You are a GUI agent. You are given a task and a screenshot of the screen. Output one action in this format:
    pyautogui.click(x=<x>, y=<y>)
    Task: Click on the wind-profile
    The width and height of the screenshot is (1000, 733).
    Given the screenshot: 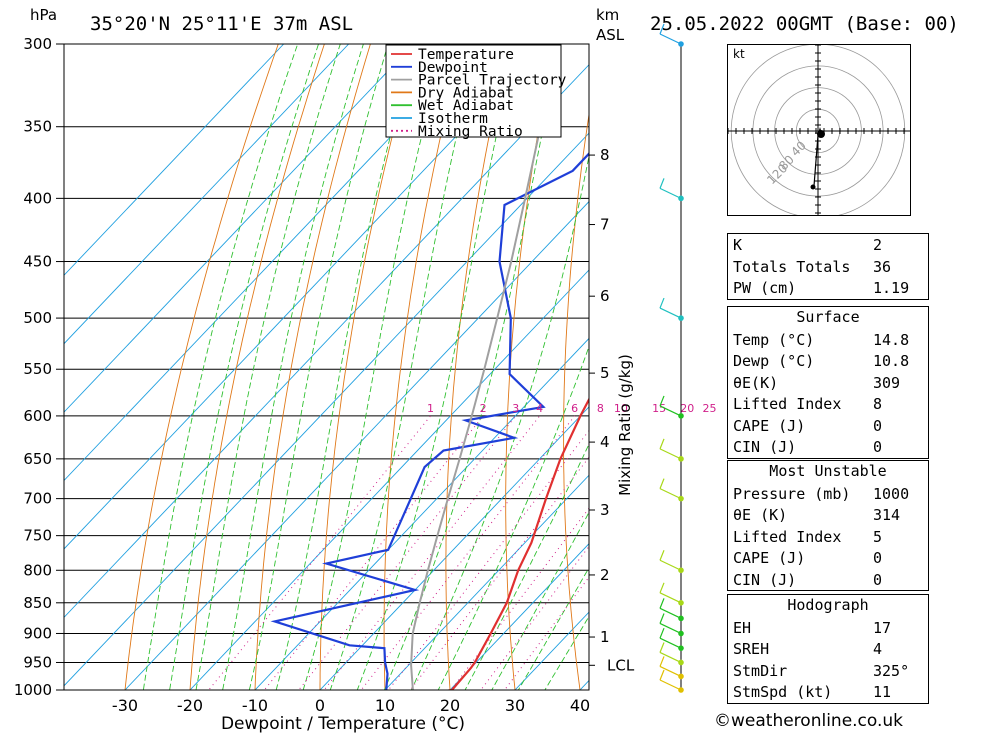 What is the action you would take?
    pyautogui.click(x=671, y=358)
    